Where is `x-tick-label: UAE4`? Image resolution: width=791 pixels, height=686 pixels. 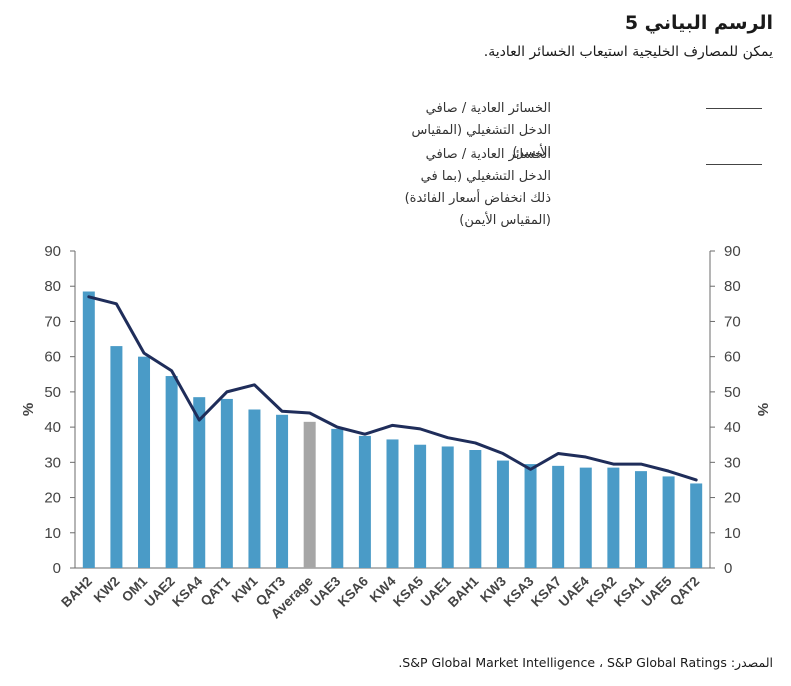
x-tick-label: UAE4 is located at coordinates (574, 591).